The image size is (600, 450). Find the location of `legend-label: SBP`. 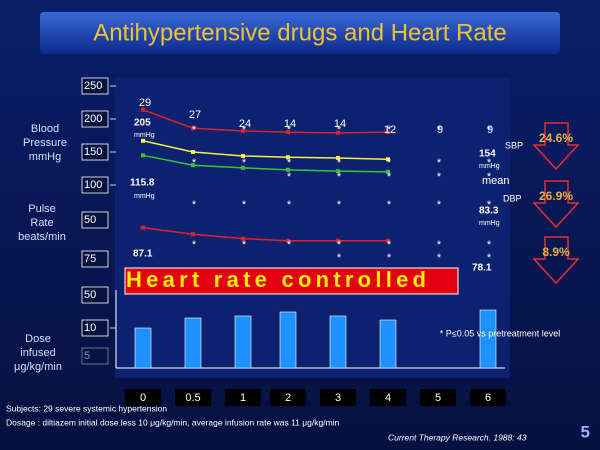

legend-label: SBP is located at coordinates (514, 145).